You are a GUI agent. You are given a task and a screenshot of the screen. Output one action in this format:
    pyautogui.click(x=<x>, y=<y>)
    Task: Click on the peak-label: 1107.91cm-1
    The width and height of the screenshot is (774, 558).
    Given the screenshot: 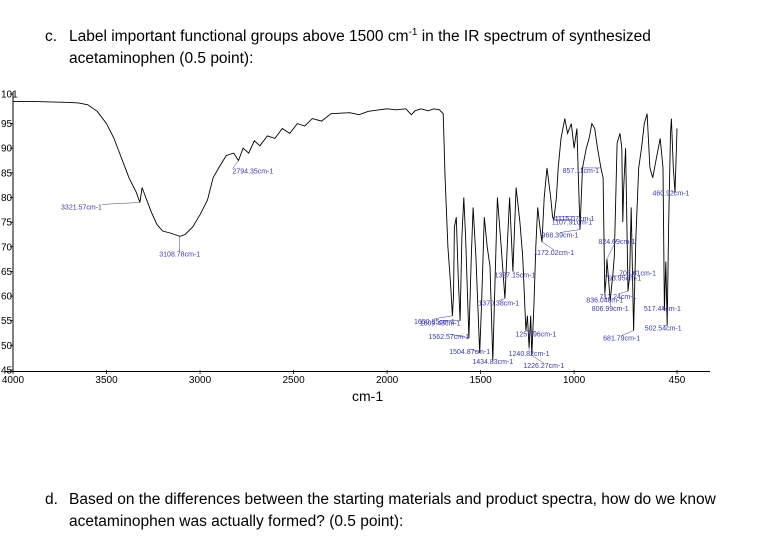 What is the action you would take?
    pyautogui.click(x=572, y=223)
    